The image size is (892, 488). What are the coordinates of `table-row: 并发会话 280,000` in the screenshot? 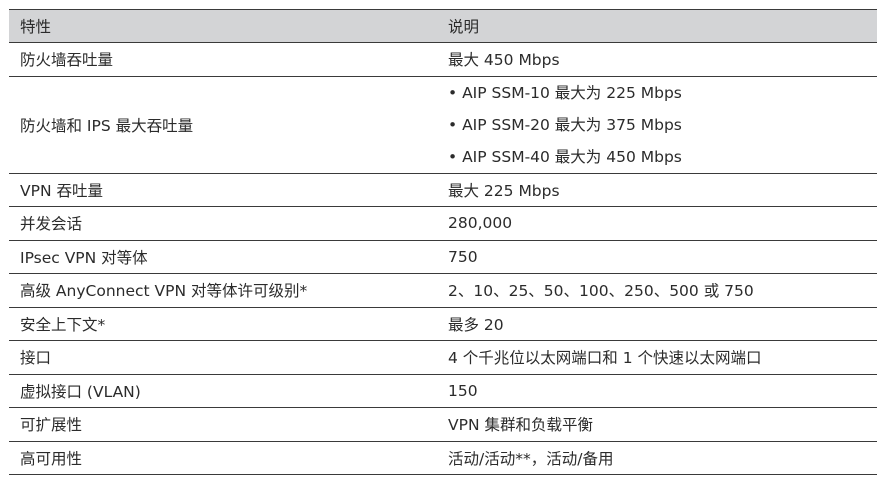 It's located at (443, 223).